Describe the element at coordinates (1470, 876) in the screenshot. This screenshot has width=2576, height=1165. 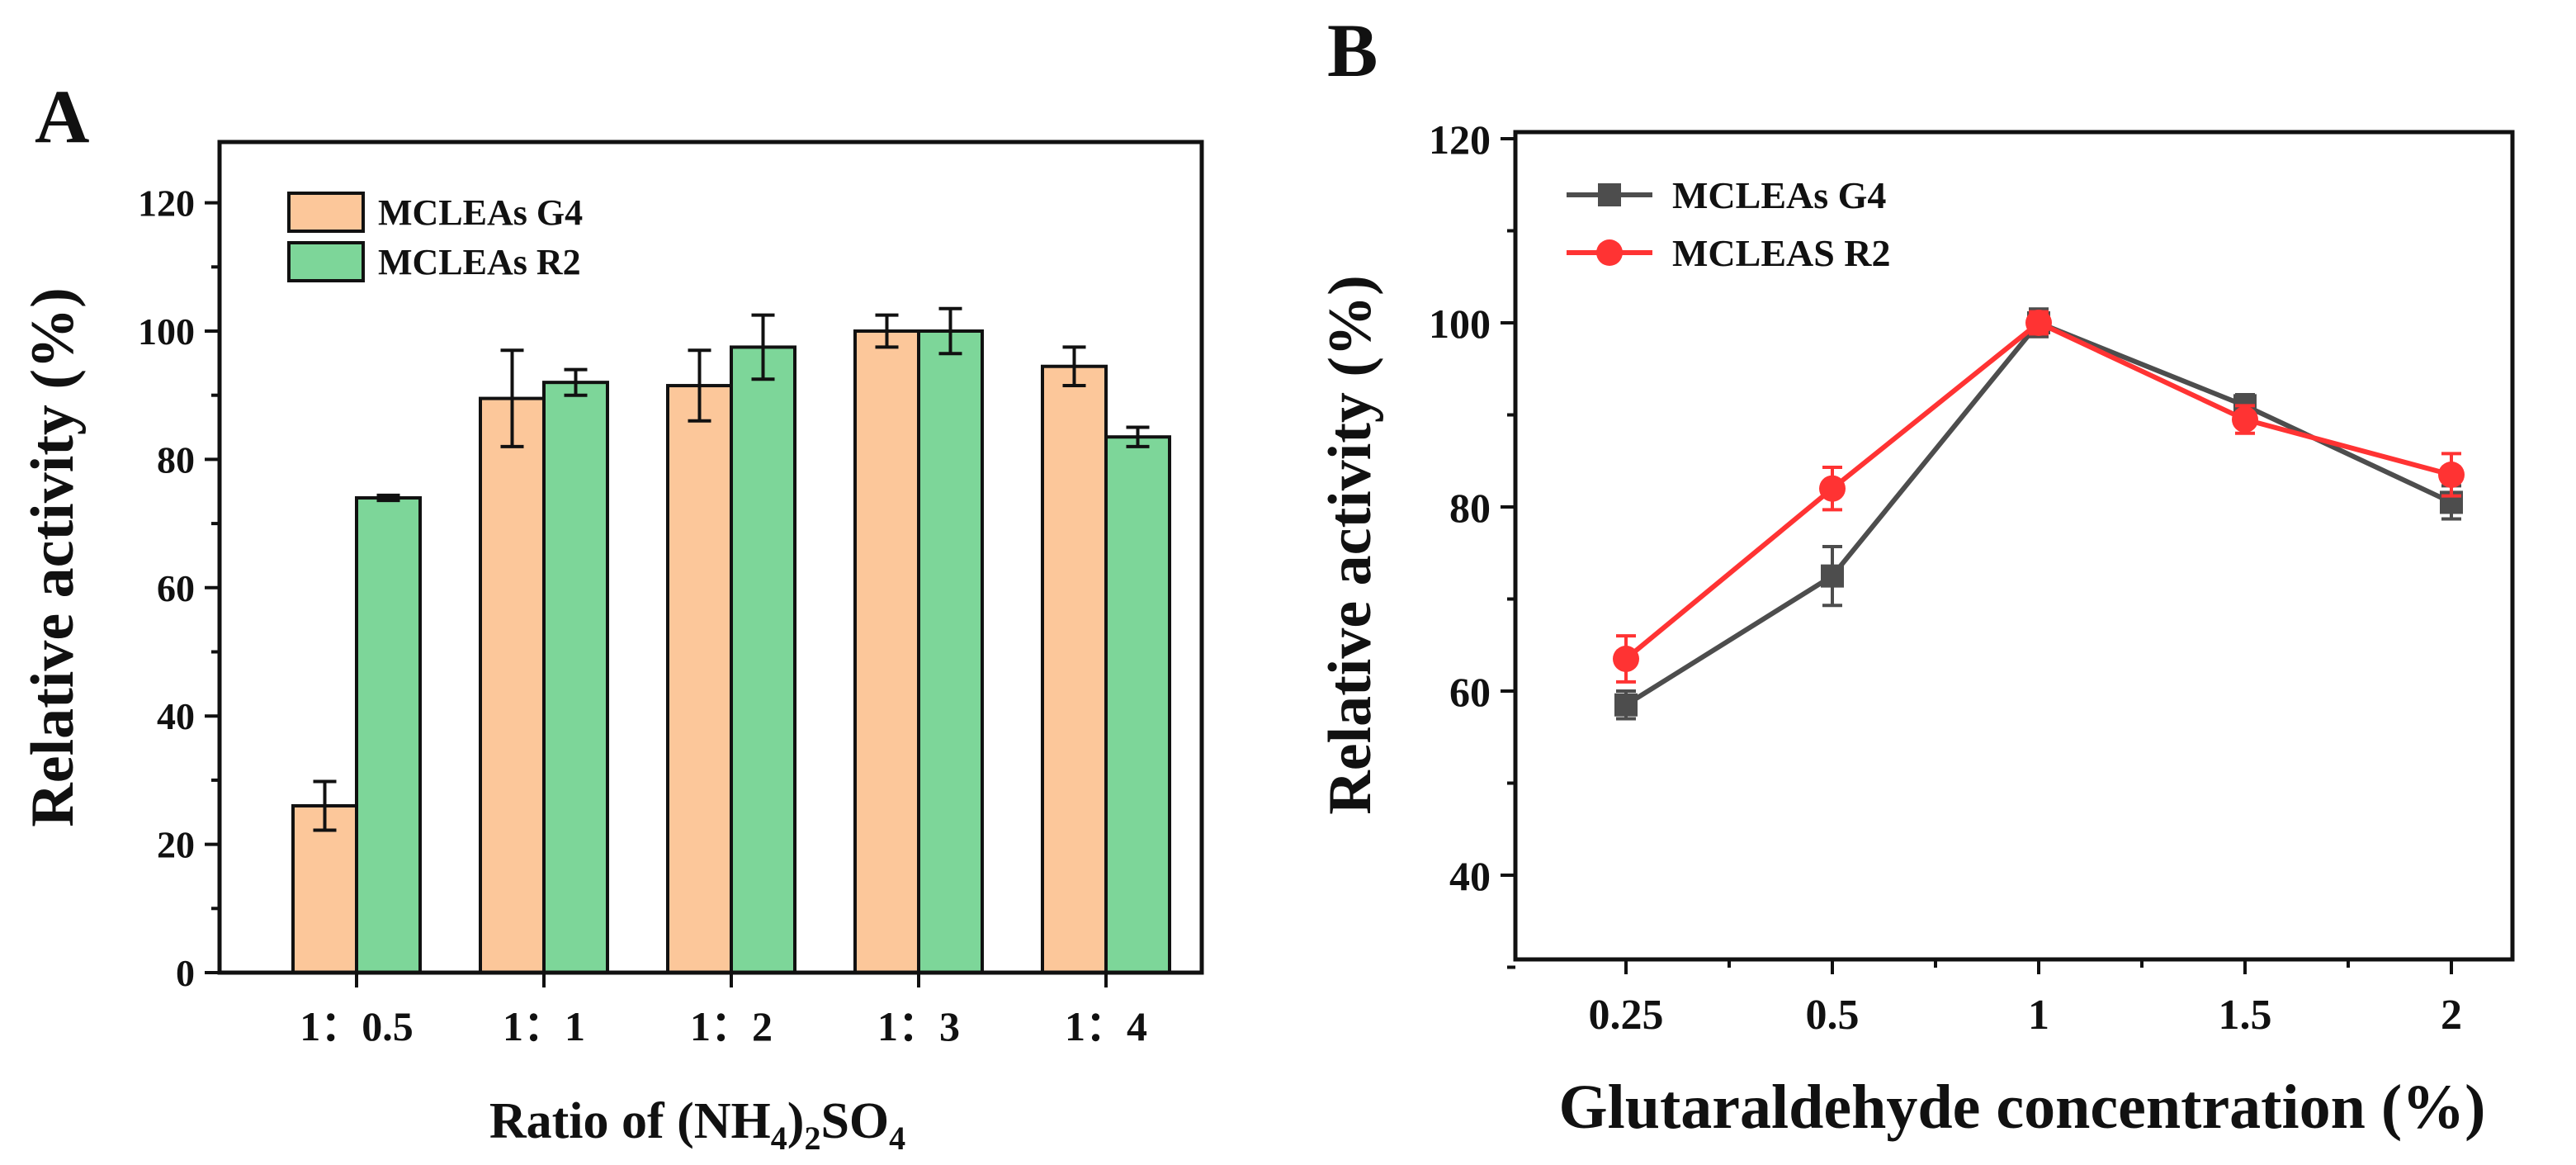
I see `y-tick-label-b-0: 40` at that location.